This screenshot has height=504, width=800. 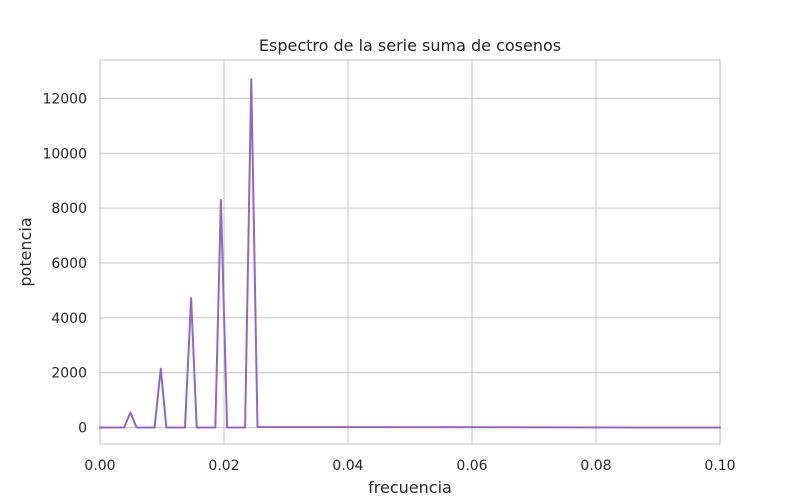 What do you see at coordinates (347, 466) in the screenshot?
I see `x-tick-label: 0.04` at bounding box center [347, 466].